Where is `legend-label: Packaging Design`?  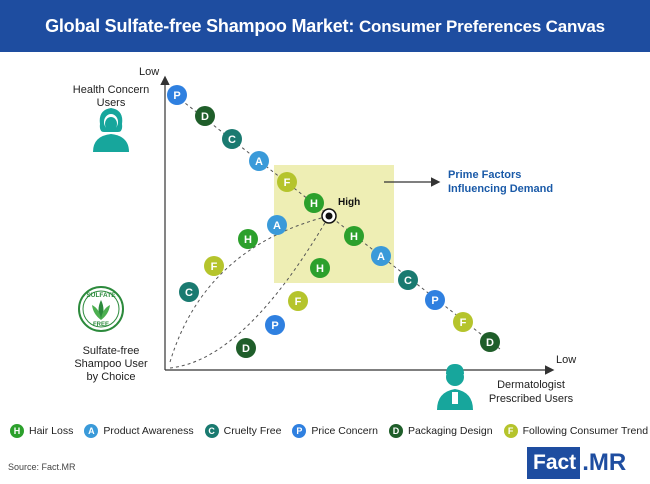 legend-label: Packaging Design is located at coordinates (450, 431).